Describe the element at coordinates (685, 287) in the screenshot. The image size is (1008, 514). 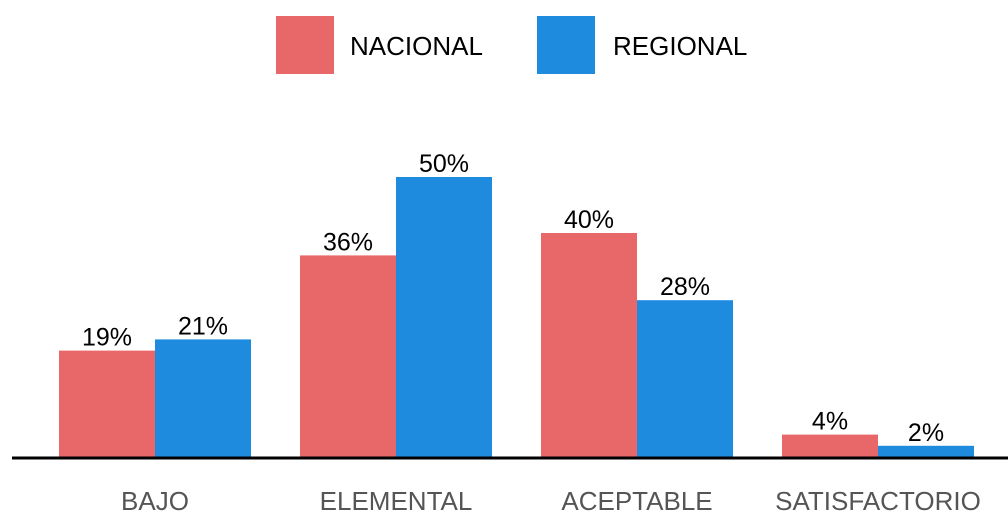
I see `data-label-regional-aceptable: 28%` at that location.